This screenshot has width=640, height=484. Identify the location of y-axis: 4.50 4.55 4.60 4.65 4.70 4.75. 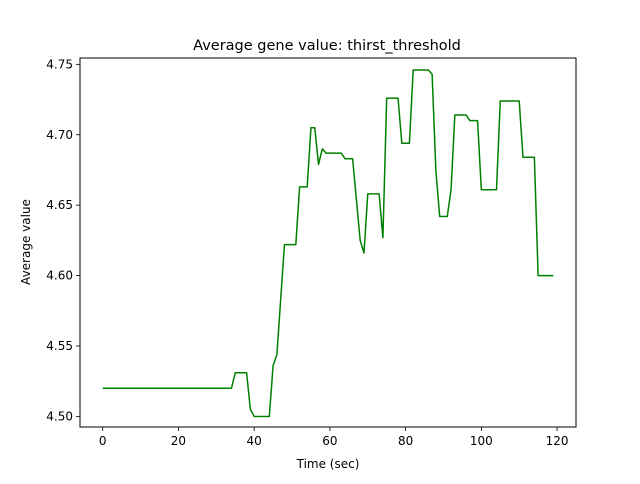
(63, 240).